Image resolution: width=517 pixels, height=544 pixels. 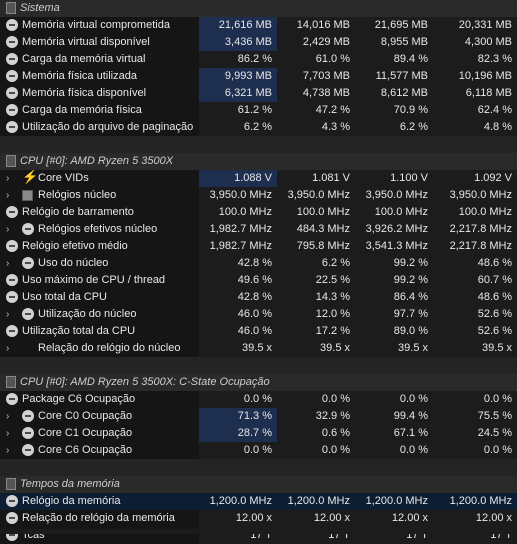 What do you see at coordinates (316, 518) in the screenshot?
I see `min-value: 12.00 x` at bounding box center [316, 518].